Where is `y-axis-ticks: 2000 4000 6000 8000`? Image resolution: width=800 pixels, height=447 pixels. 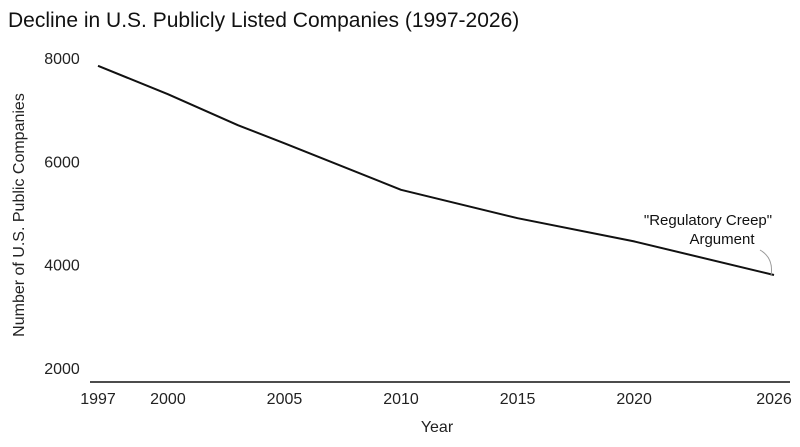 y-axis-ticks: 2000 4000 6000 8000 is located at coordinates (62, 214).